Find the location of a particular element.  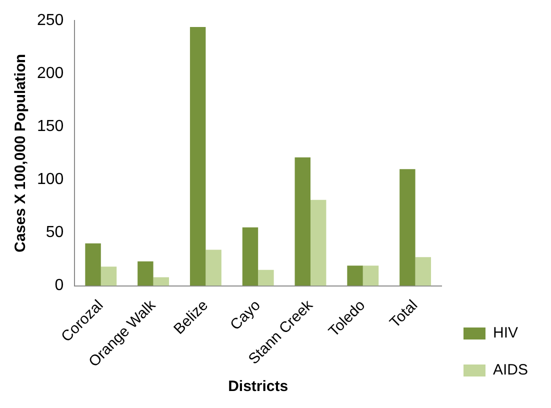

x-axis-title: Districts is located at coordinates (258, 387).